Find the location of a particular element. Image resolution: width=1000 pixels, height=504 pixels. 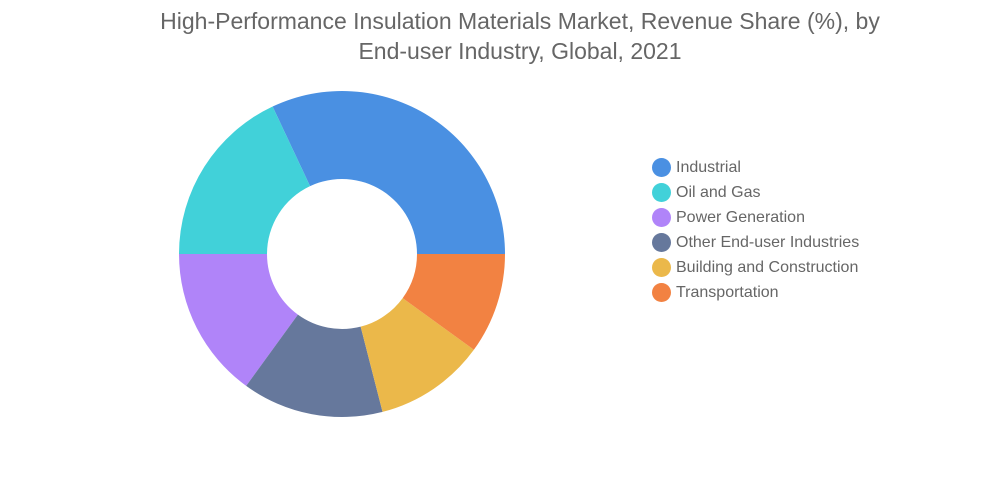

legend-label-industrial: Industrial is located at coordinates (708, 167).